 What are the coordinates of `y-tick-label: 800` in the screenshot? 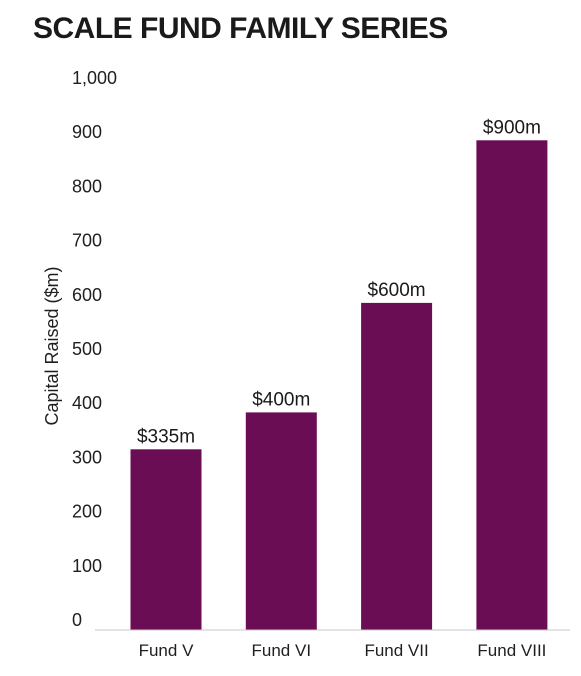 It's located at (87, 186).